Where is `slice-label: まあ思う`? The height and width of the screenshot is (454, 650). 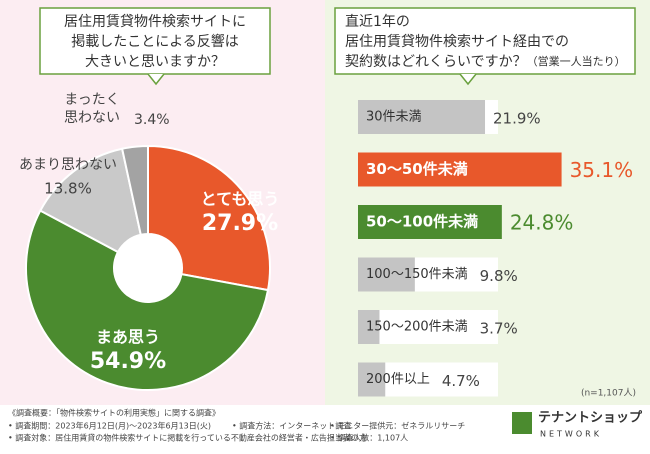
slice-label: まあ思う is located at coordinates (128, 337).